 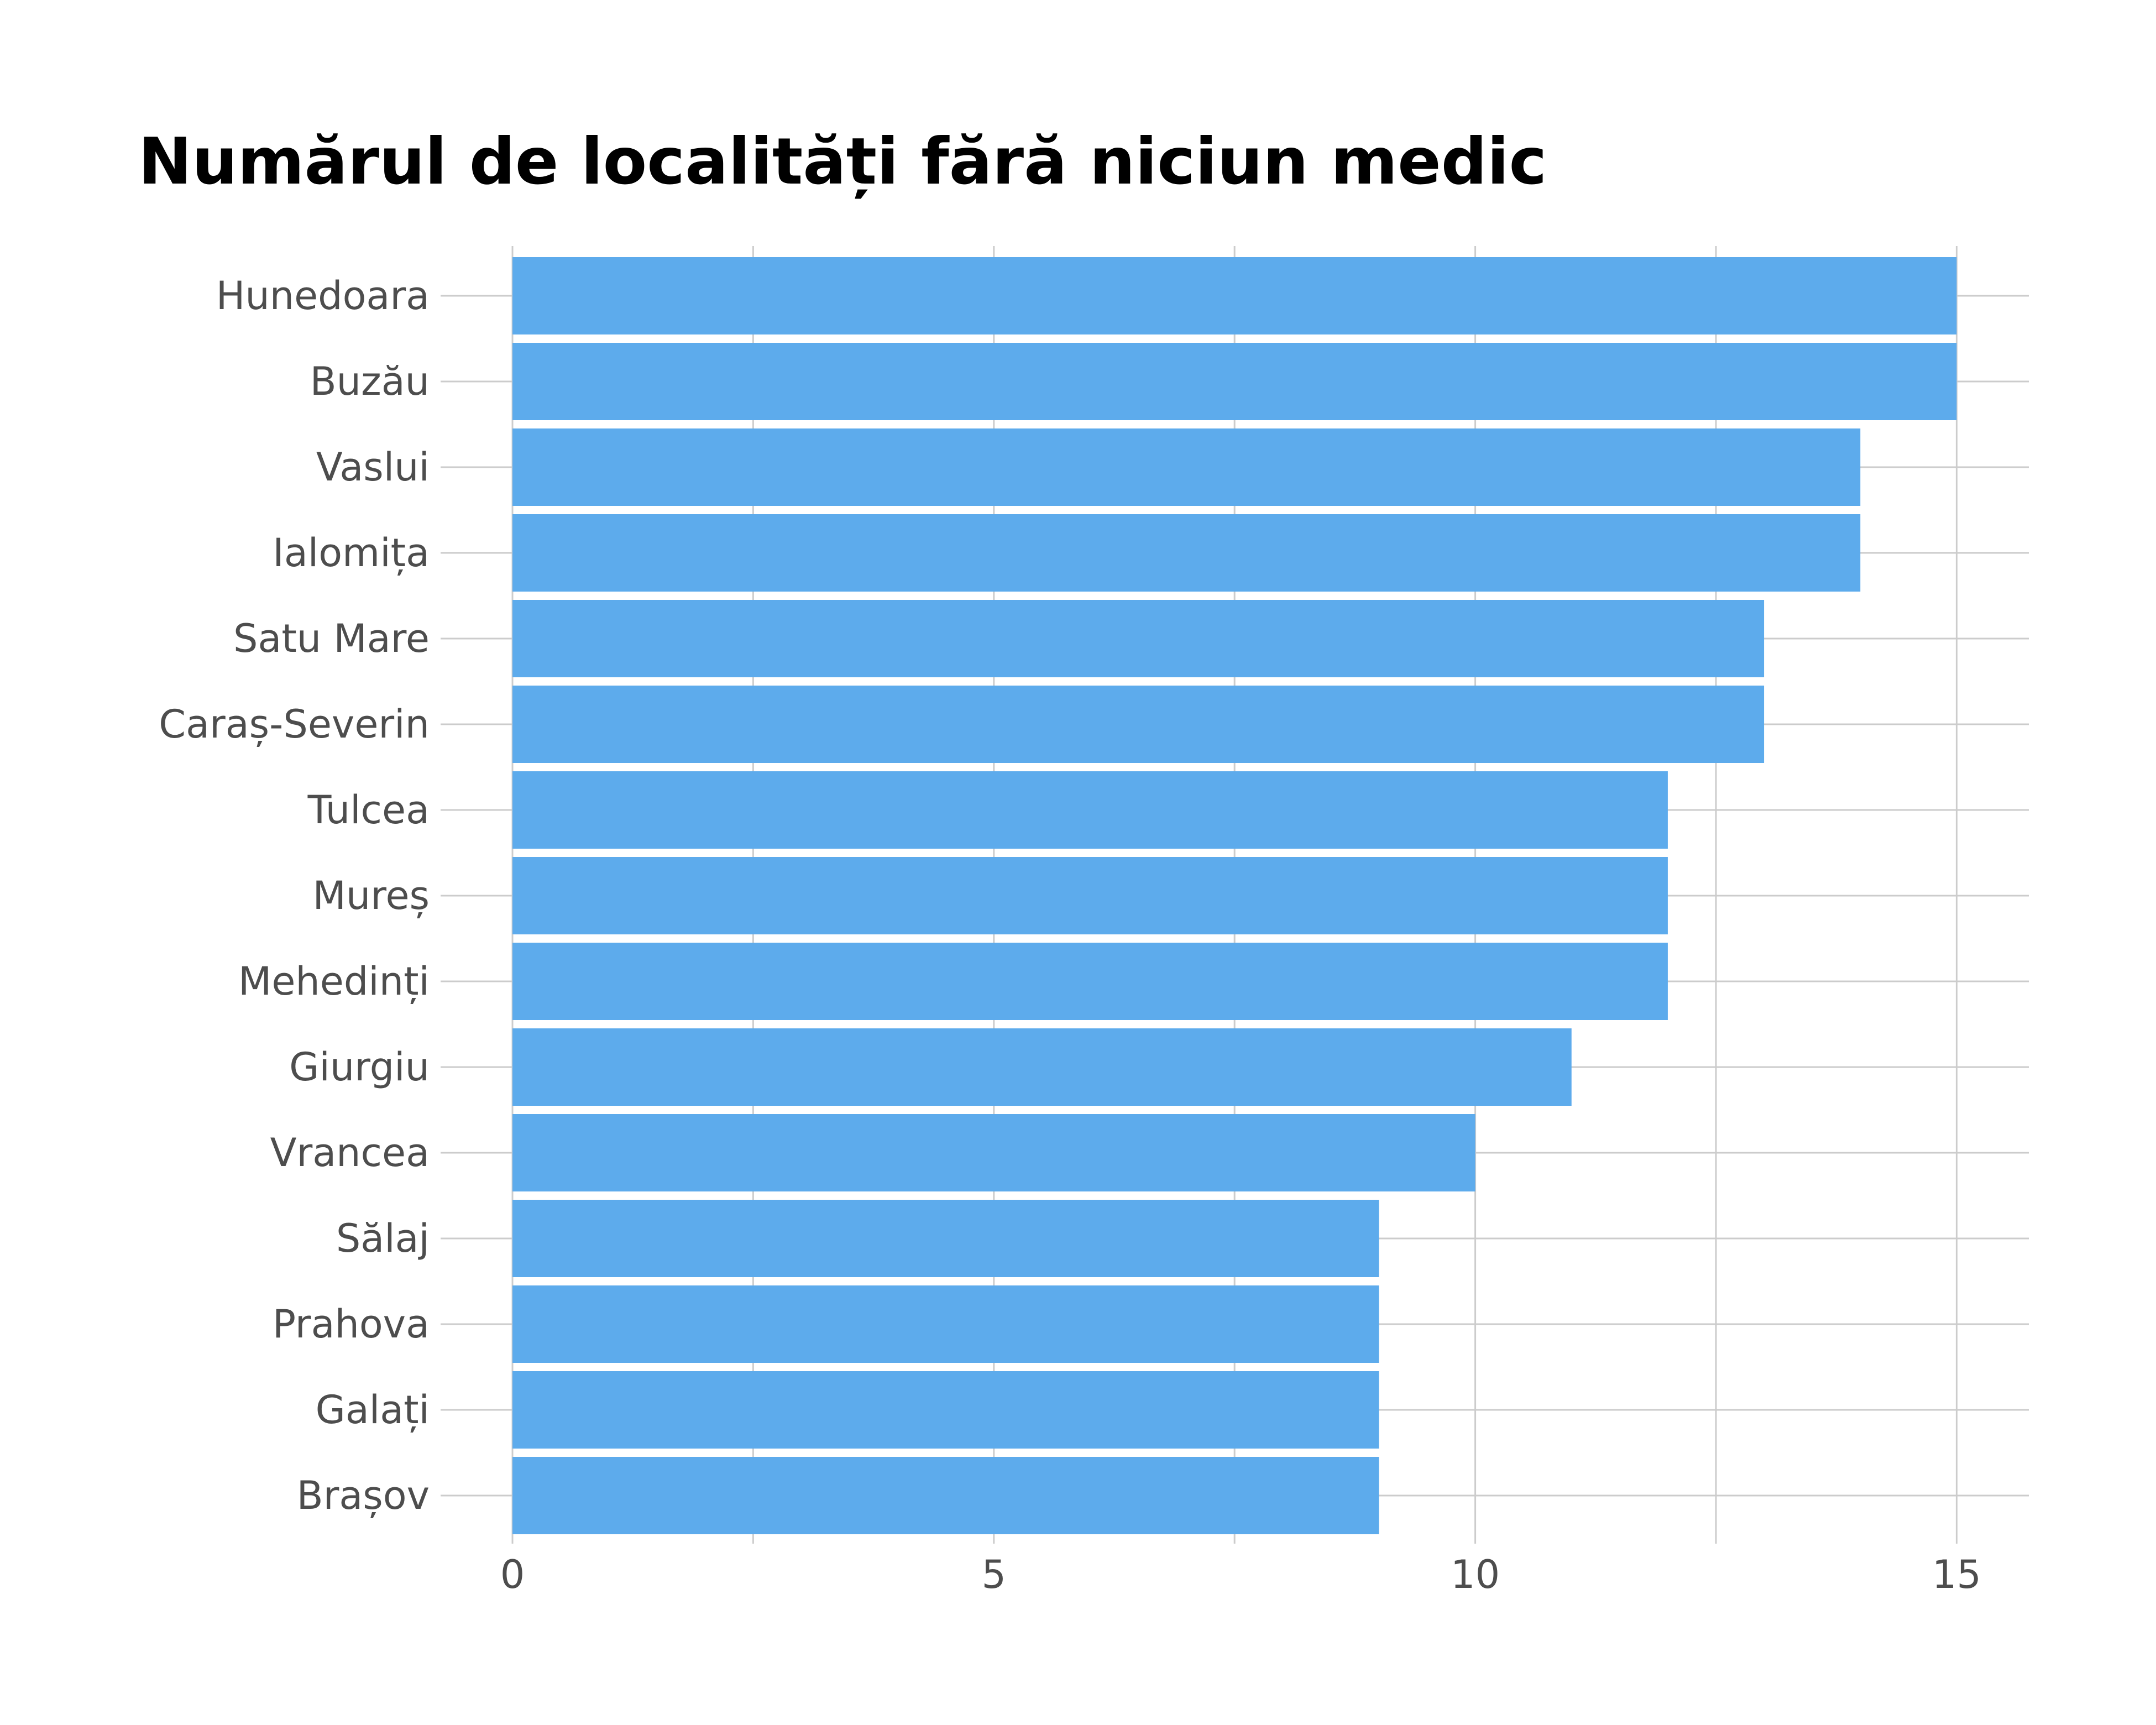 What do you see at coordinates (351, 553) in the screenshot?
I see `y-tick-label: Ialomița` at bounding box center [351, 553].